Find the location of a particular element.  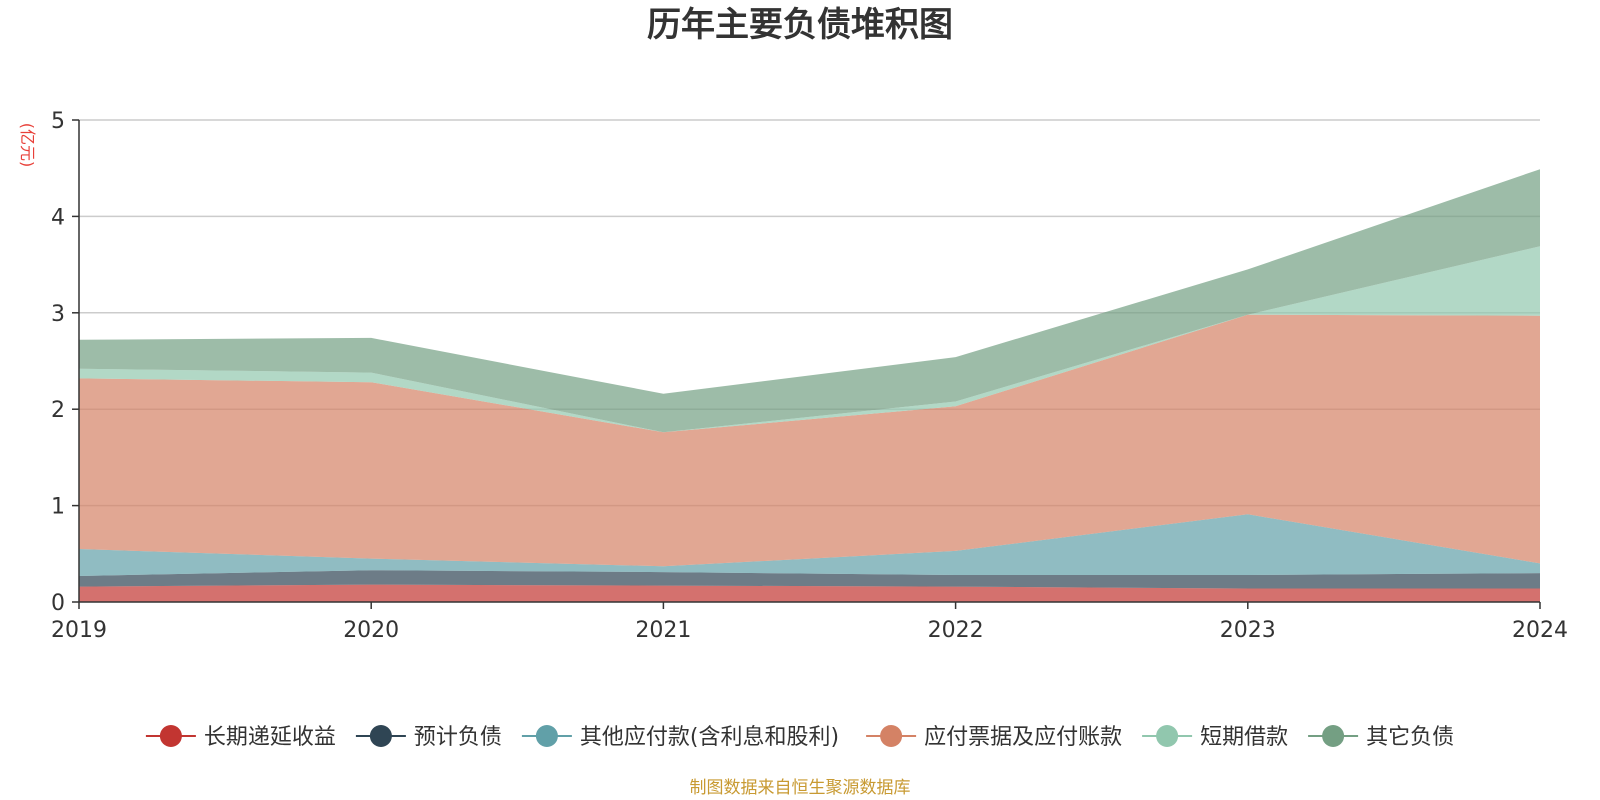

legend-item-5: 其它负债 is located at coordinates (1381, 737).